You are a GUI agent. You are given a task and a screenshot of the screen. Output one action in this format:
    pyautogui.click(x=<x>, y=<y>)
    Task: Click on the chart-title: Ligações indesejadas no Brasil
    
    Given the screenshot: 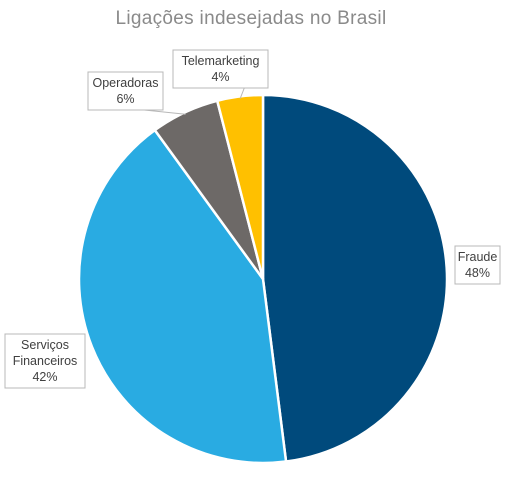 What is the action you would take?
    pyautogui.click(x=251, y=18)
    